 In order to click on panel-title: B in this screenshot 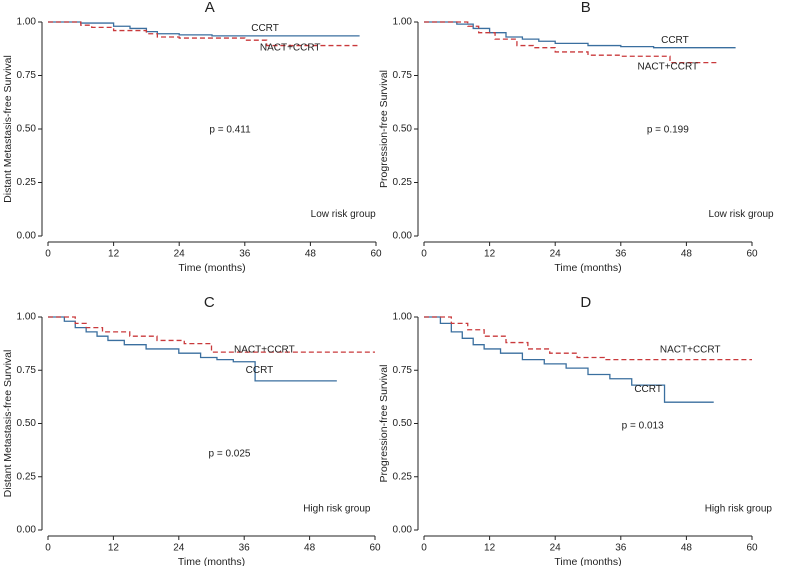, I will do `click(586, 8)`.